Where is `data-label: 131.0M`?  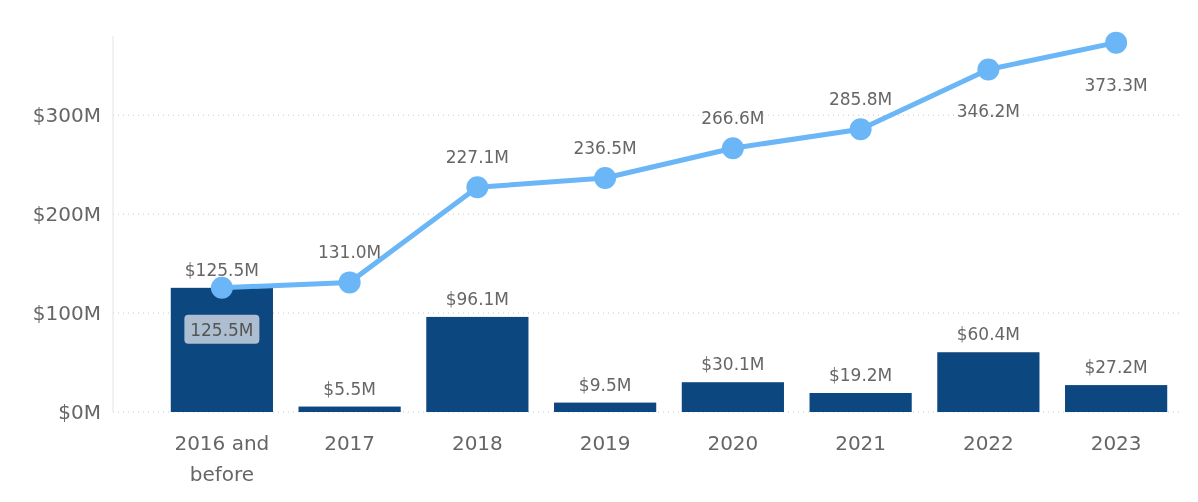 data-label: 131.0M is located at coordinates (349, 252).